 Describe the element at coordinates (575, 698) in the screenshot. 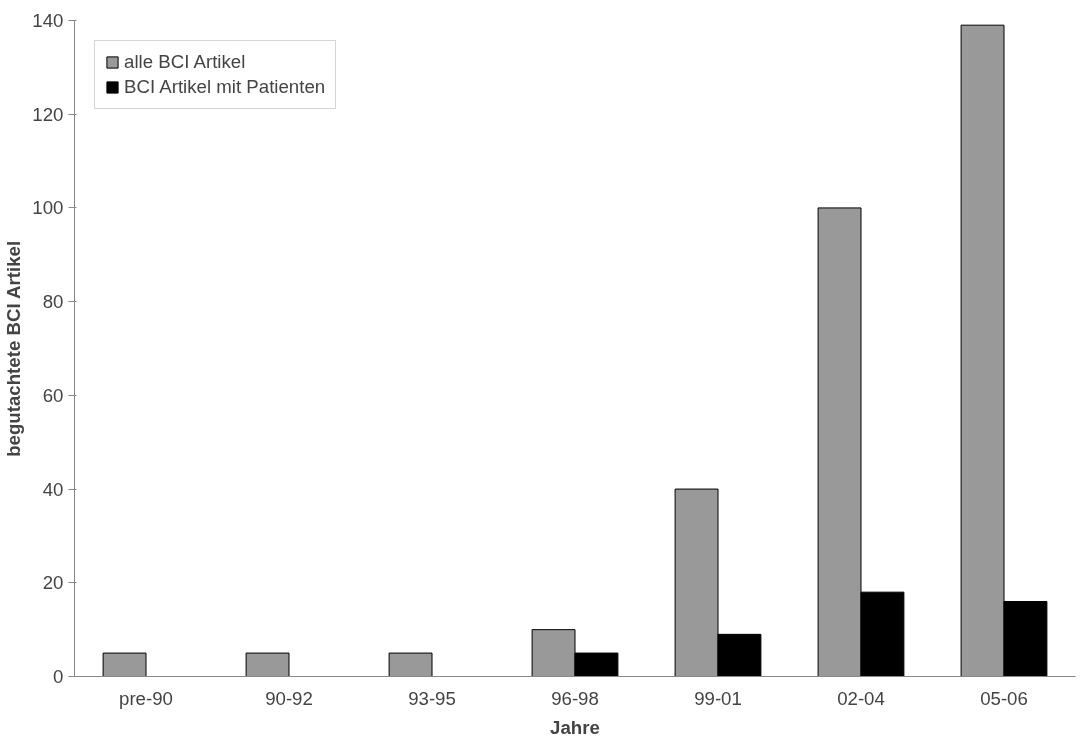

I see `x-tick-label: 96-98` at that location.